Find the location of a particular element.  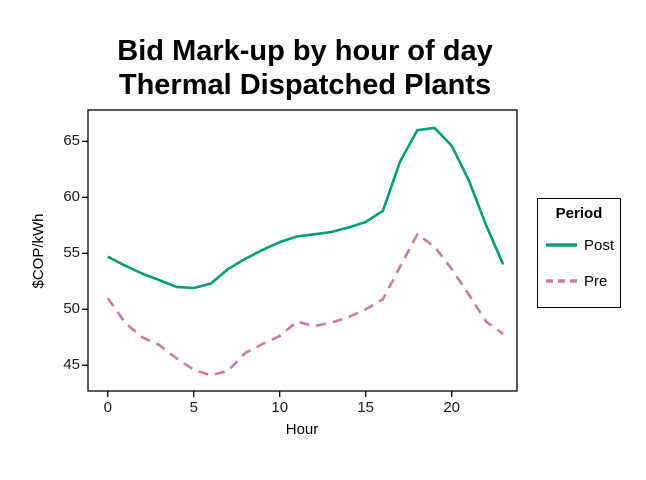

legend-entry-post: Post is located at coordinates (579, 245).